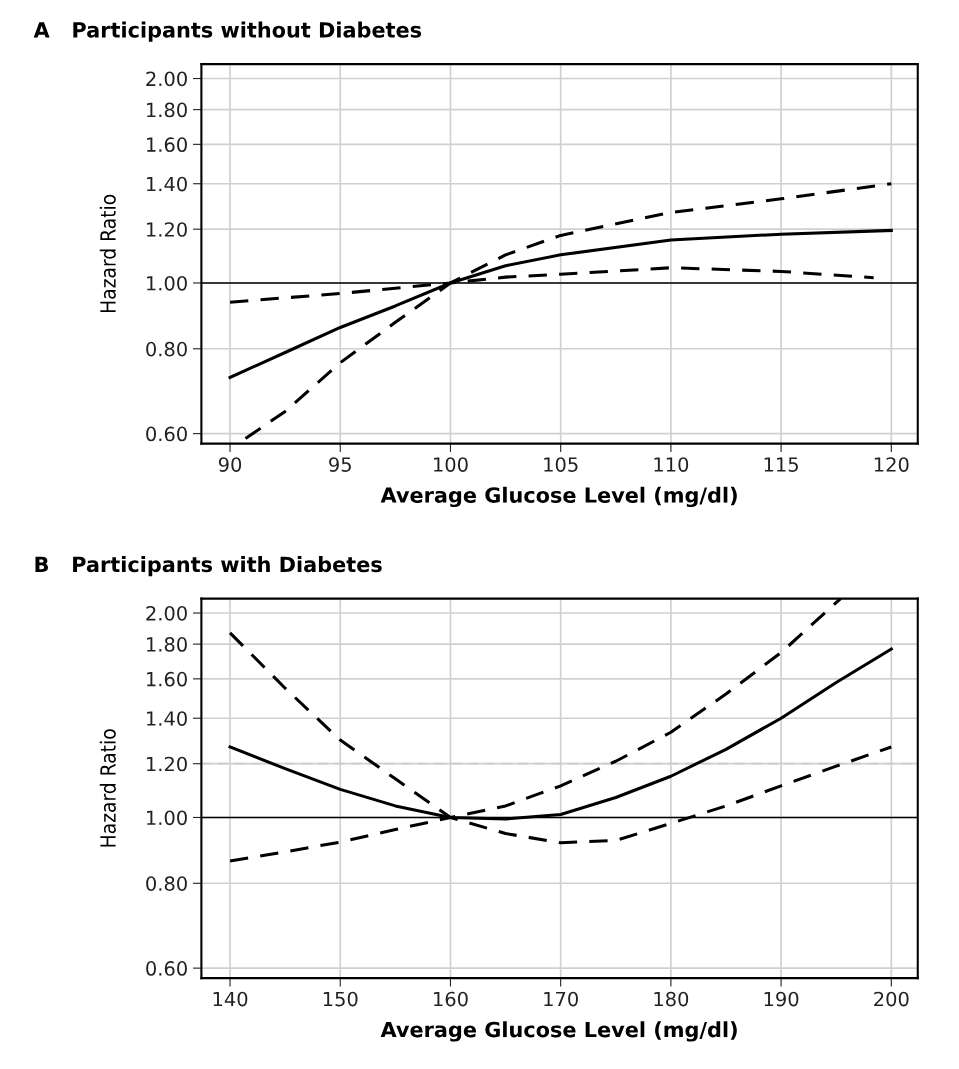 The width and height of the screenshot is (959, 1069). What do you see at coordinates (451, 999) in the screenshot?
I see `x-tick-label: 160` at bounding box center [451, 999].